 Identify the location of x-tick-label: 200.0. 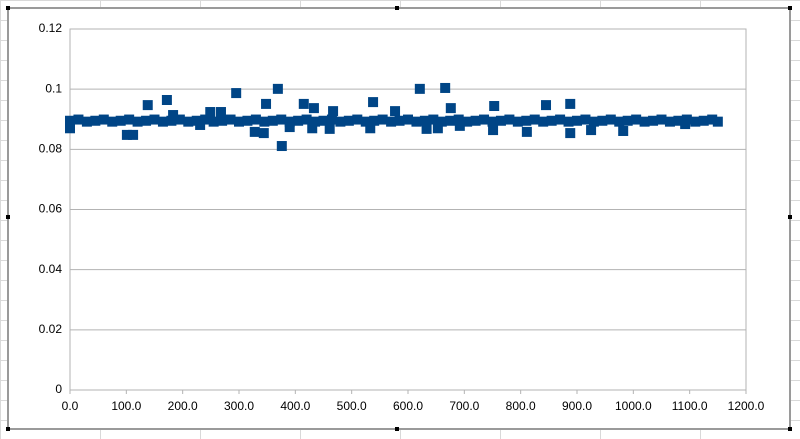
(183, 406).